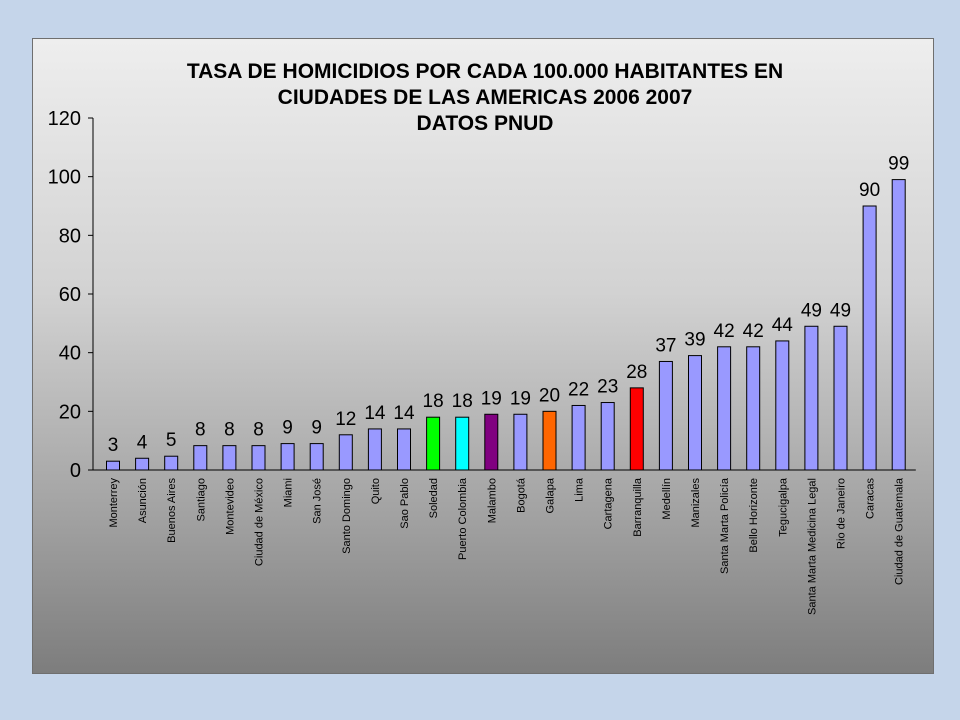 The height and width of the screenshot is (720, 960). Describe the element at coordinates (260, 522) in the screenshot. I see `category-label: Ciudad de México` at that location.